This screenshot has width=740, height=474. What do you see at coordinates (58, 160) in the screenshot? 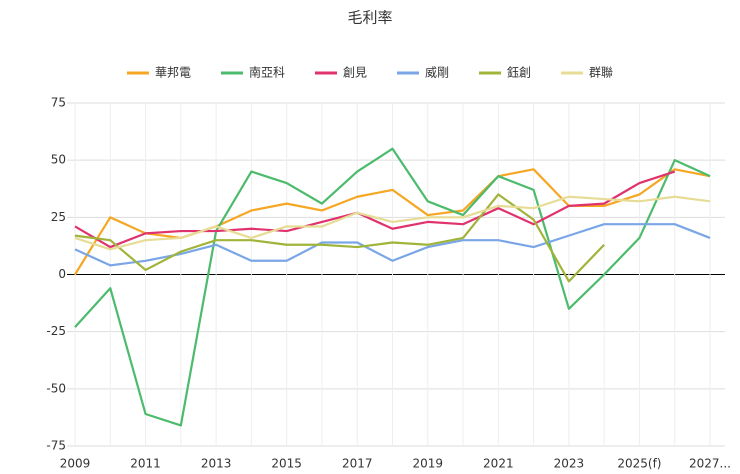
I see `y-tick-label: 50` at bounding box center [58, 160].